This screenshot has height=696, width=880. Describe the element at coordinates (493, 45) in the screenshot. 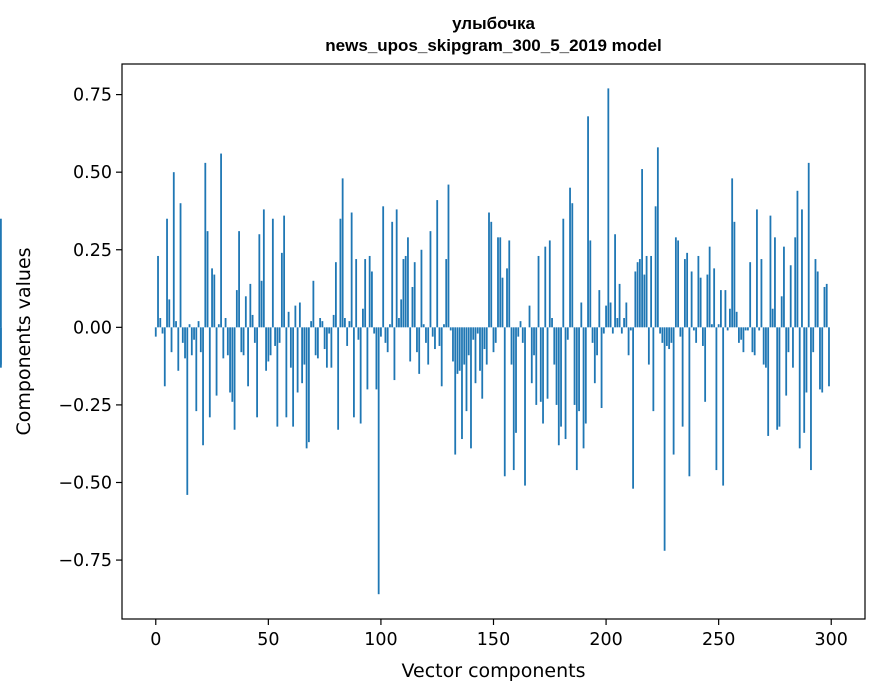

I see `chart-title-line2: news_upos_skipgram_300_5_2019 model` at that location.